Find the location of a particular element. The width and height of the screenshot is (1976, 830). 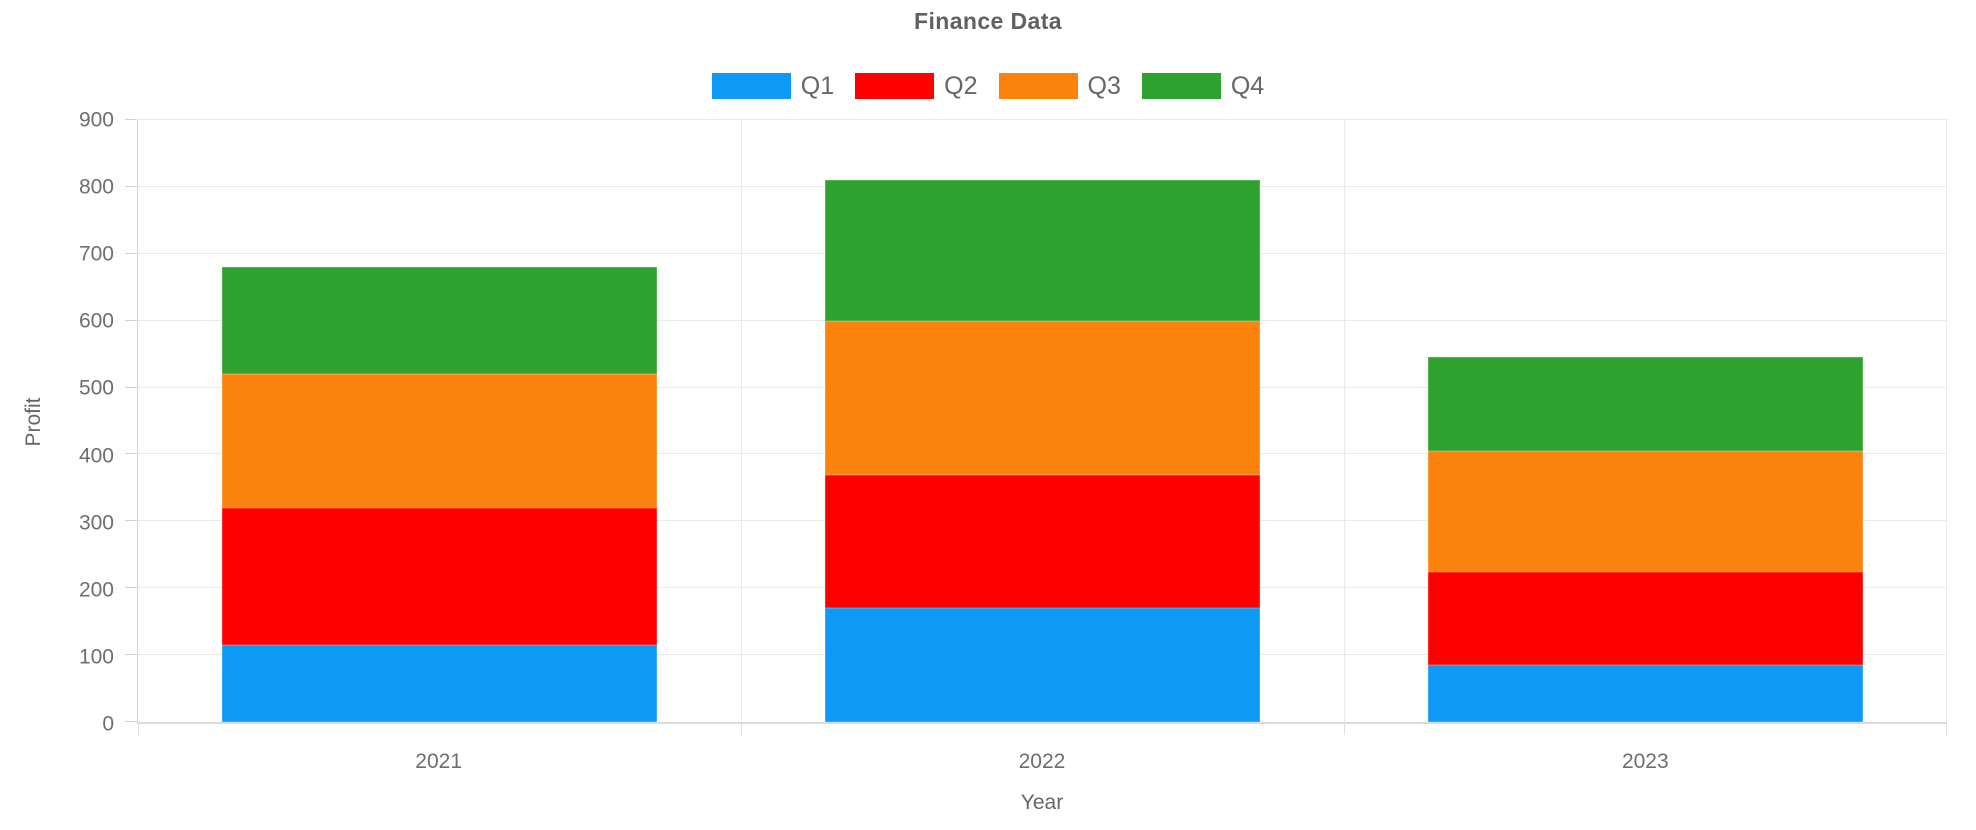

y-tick-label: 500 is located at coordinates (96, 388).